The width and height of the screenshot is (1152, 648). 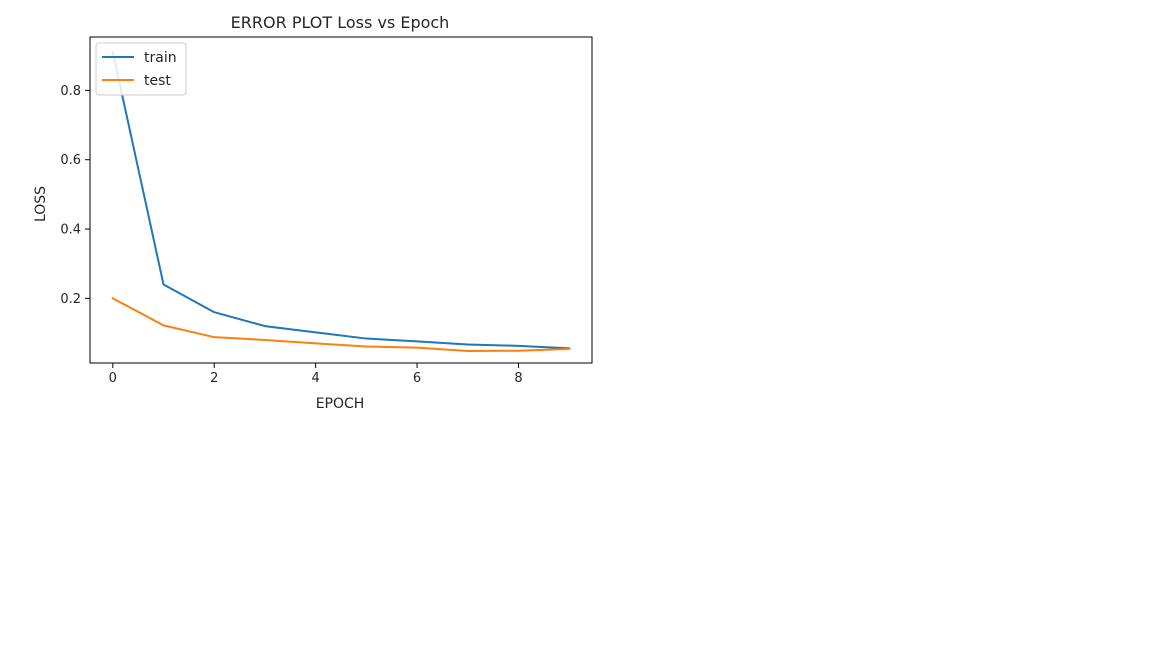 What do you see at coordinates (316, 378) in the screenshot?
I see `x-tick-label: 4` at bounding box center [316, 378].